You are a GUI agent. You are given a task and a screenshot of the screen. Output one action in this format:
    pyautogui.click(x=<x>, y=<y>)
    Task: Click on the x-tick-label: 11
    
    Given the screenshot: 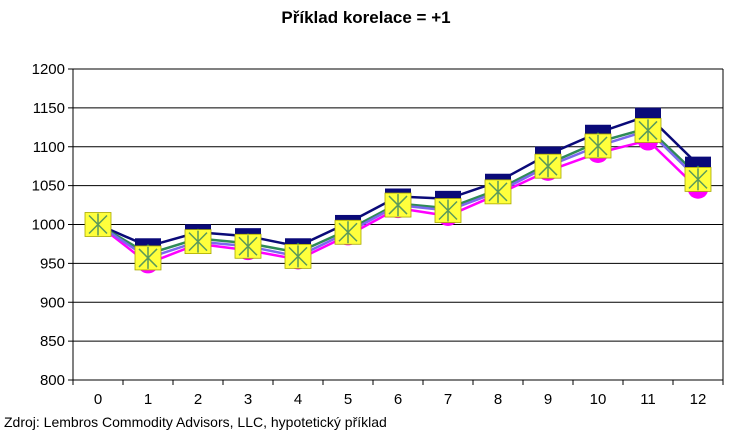 What is the action you would take?
    pyautogui.click(x=648, y=399)
    